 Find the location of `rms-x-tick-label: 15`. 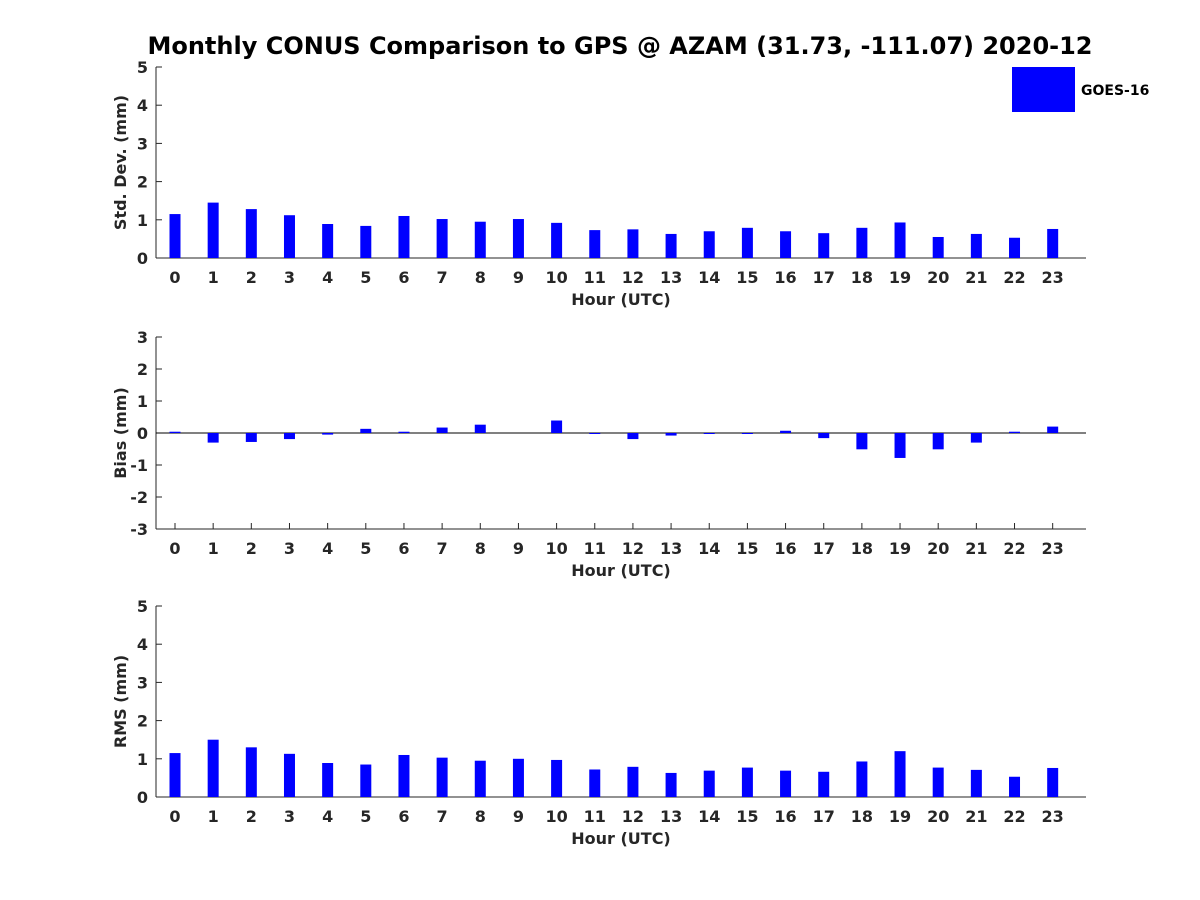

rms-x-tick-label: 15 is located at coordinates (747, 816).